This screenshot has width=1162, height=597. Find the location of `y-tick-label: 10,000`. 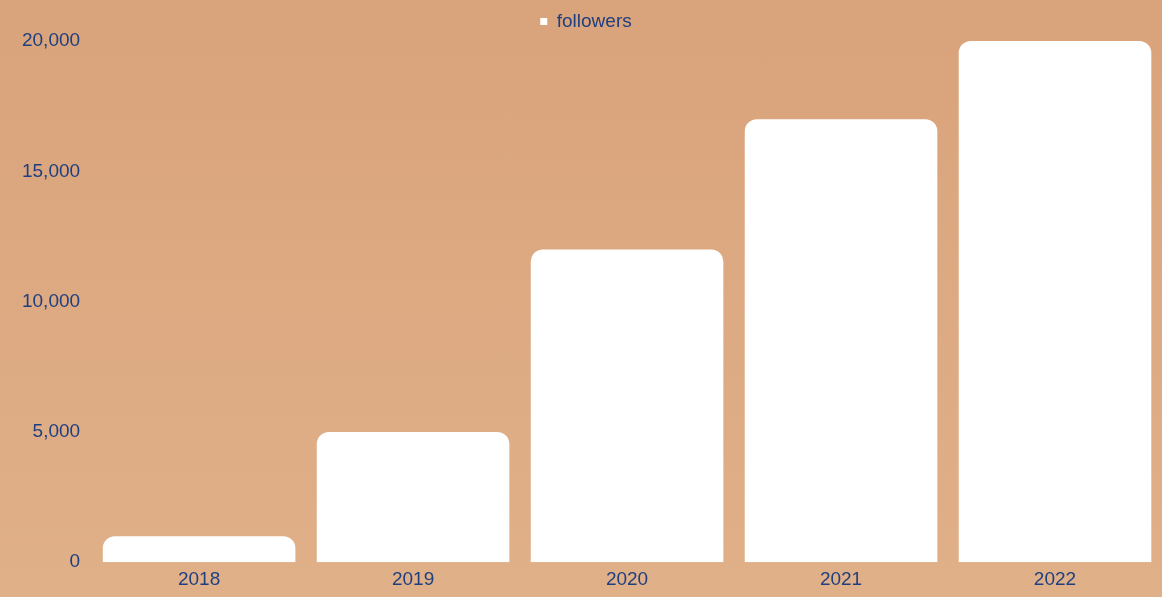

y-tick-label: 10,000 is located at coordinates (51, 300).